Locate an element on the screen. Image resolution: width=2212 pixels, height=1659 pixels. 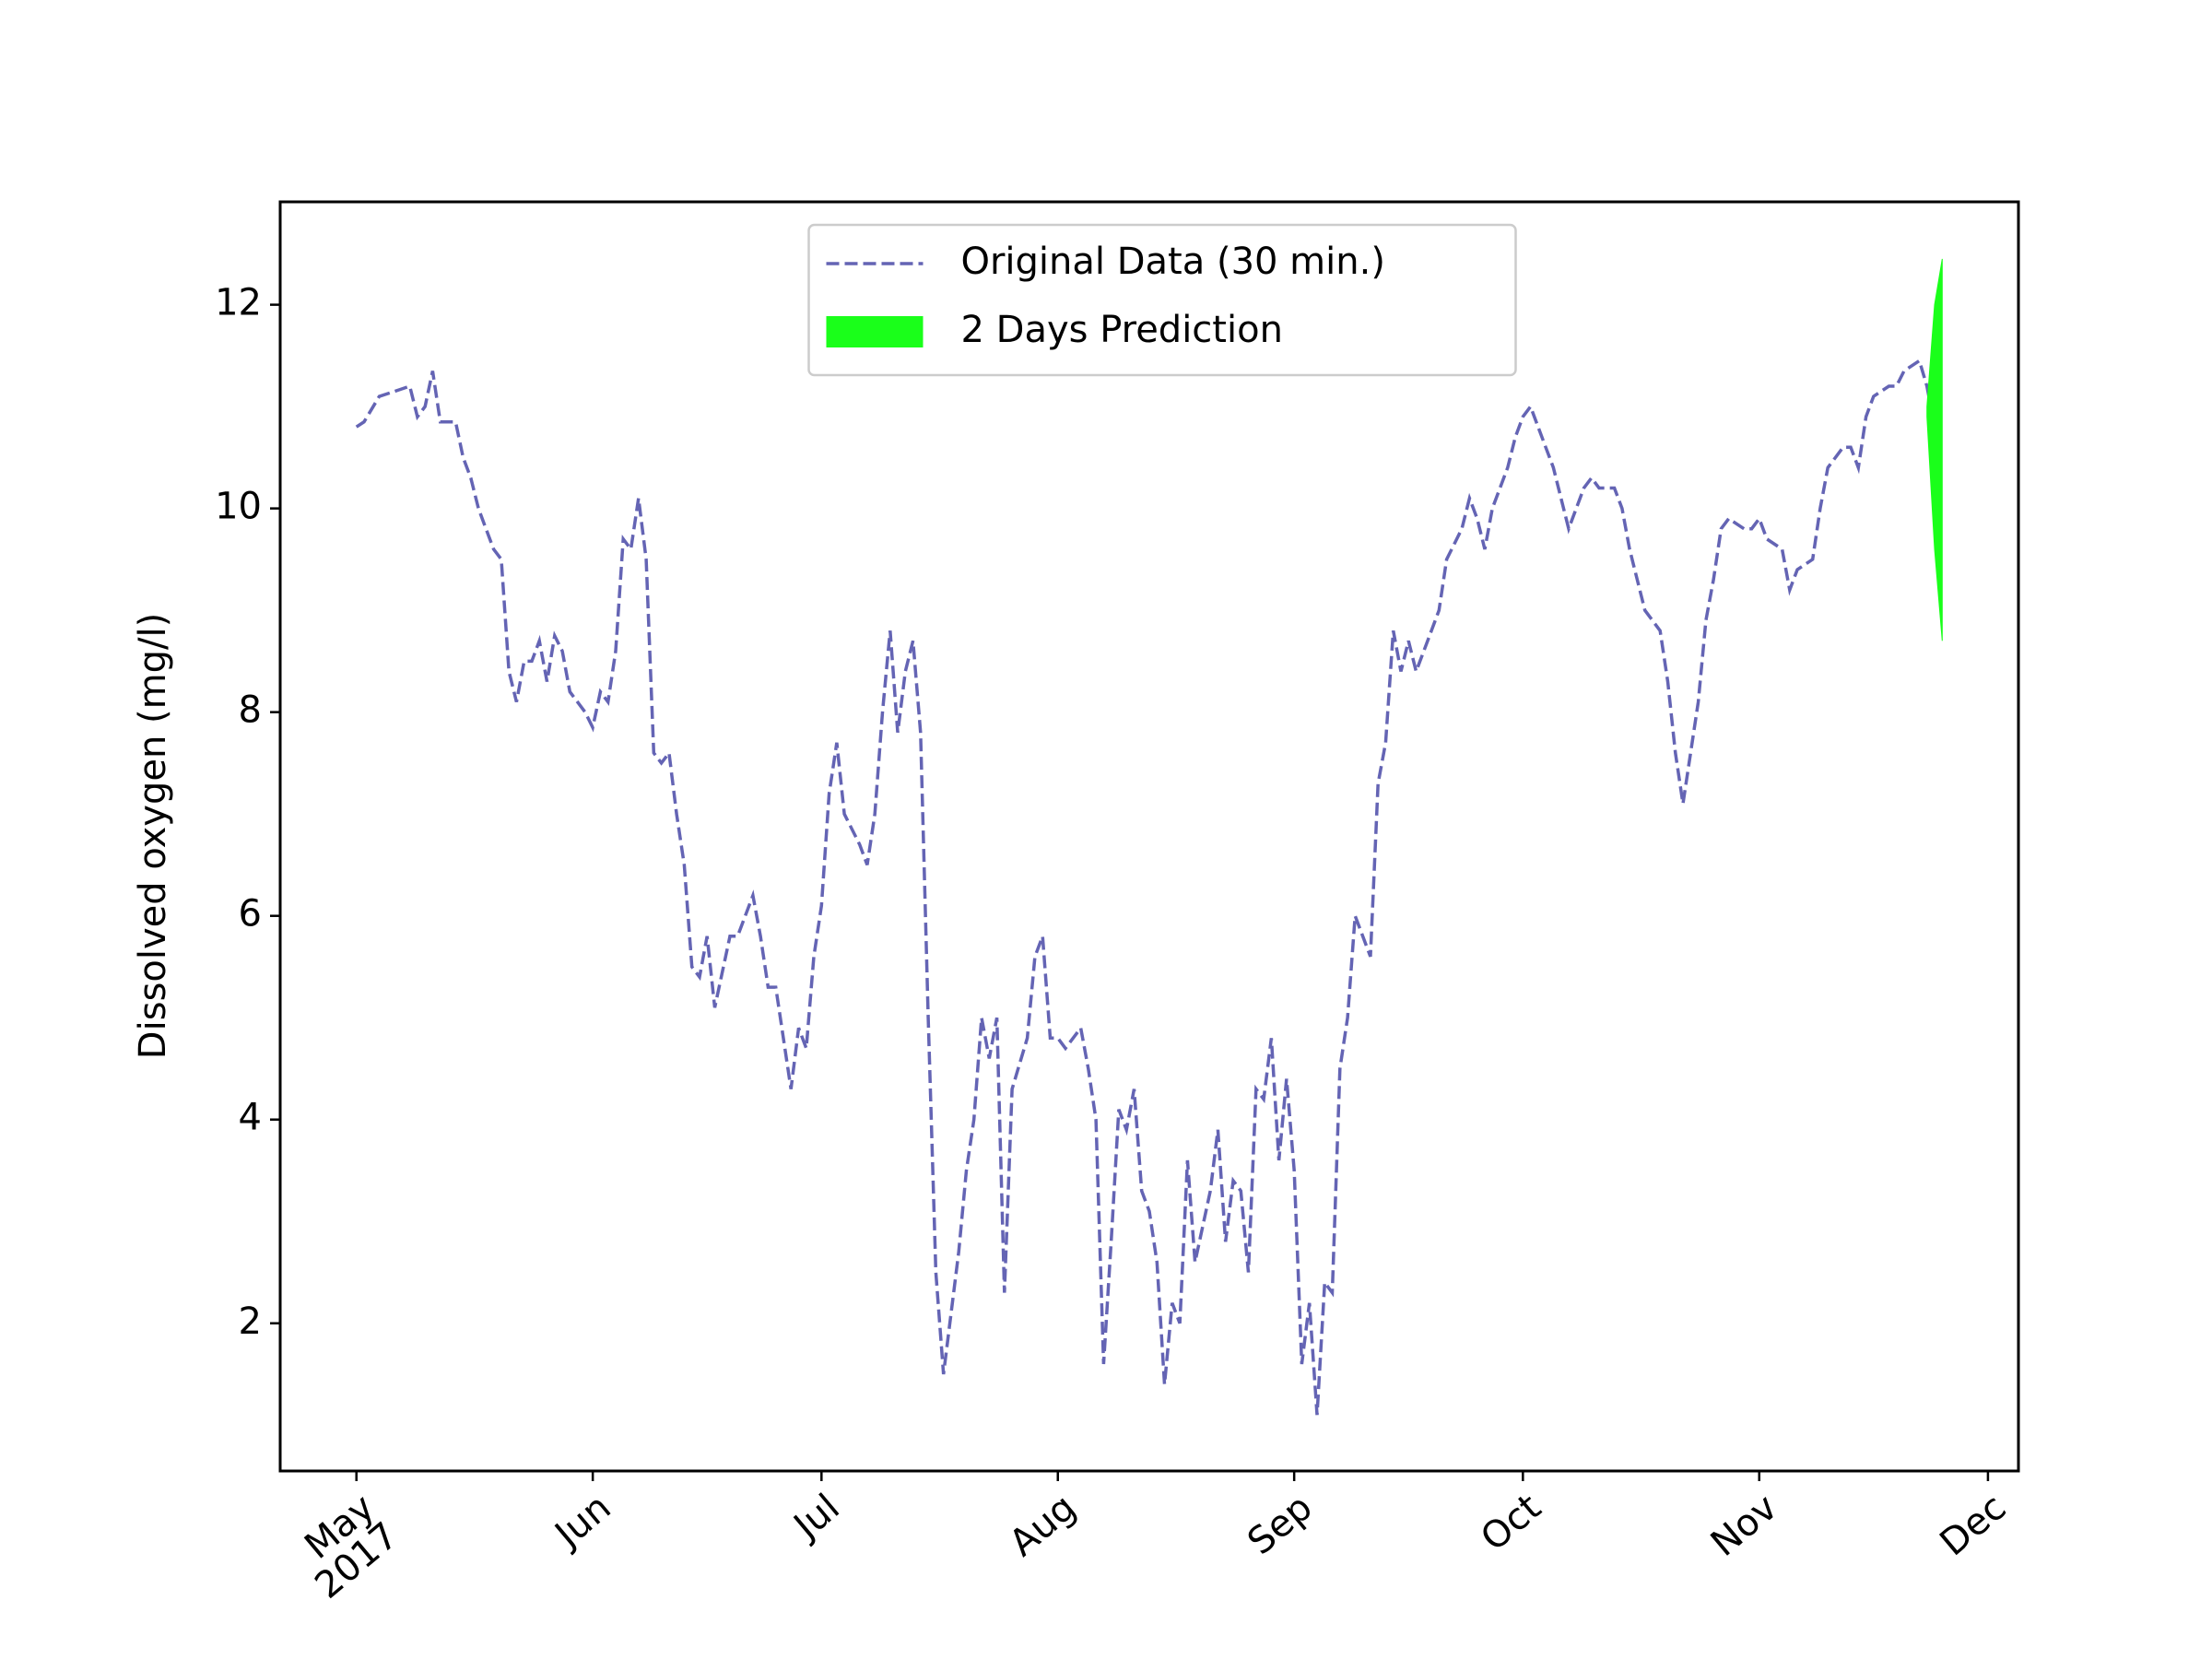
y-tick-label: 12 is located at coordinates (238, 303).